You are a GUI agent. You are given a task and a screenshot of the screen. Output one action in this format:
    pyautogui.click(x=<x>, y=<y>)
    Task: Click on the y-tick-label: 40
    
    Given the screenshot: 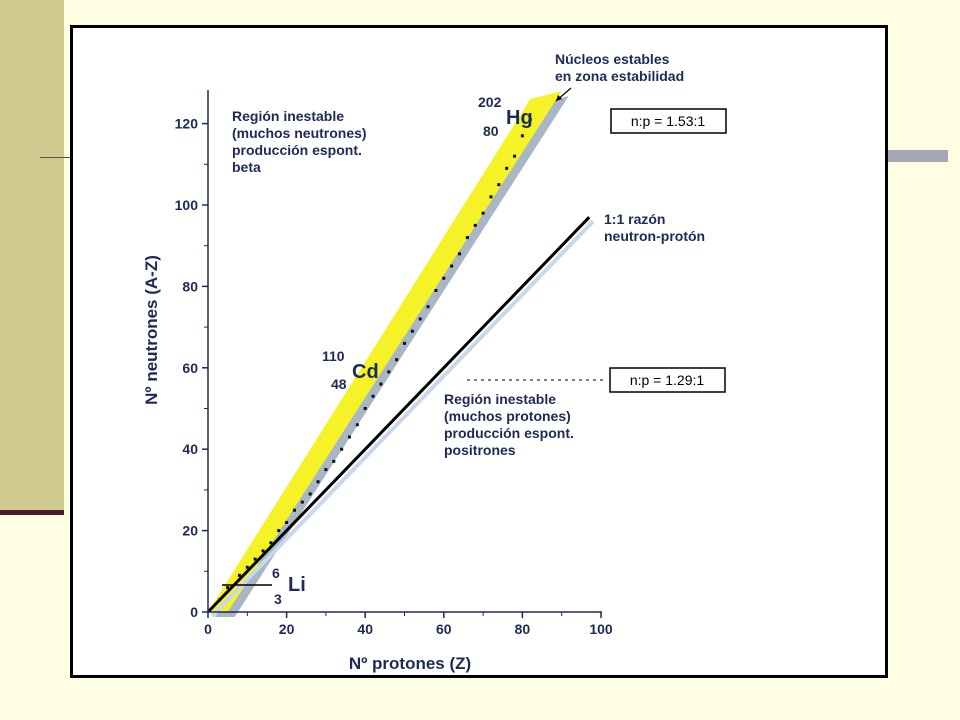 What is the action you would take?
    pyautogui.click(x=190, y=449)
    